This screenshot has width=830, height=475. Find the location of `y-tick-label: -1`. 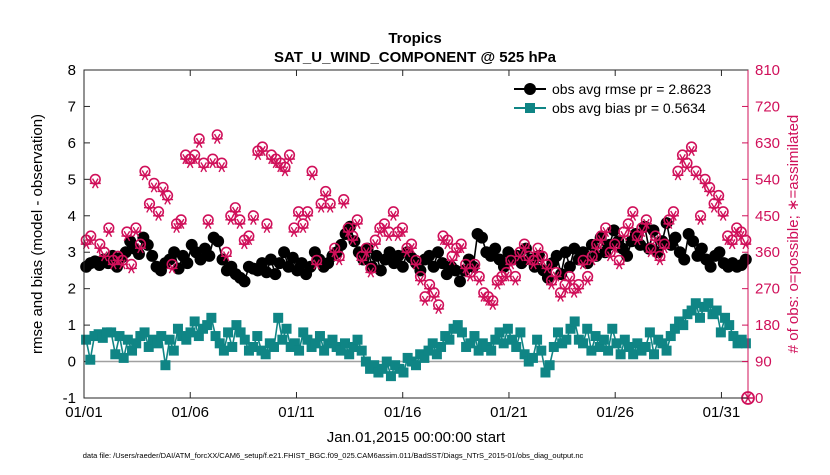

y-tick-label: -1 is located at coordinates (69, 398).